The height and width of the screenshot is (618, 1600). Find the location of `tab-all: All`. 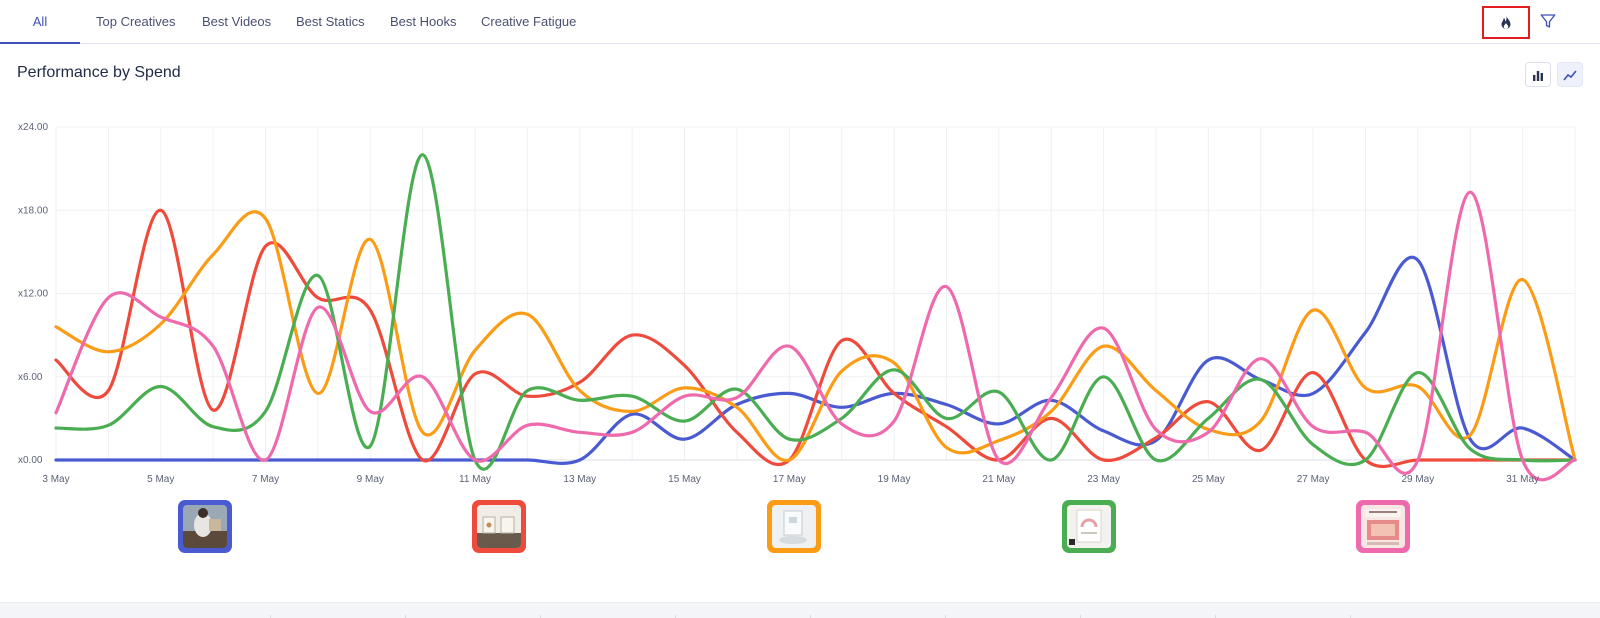

tab-all: All is located at coordinates (40, 22).